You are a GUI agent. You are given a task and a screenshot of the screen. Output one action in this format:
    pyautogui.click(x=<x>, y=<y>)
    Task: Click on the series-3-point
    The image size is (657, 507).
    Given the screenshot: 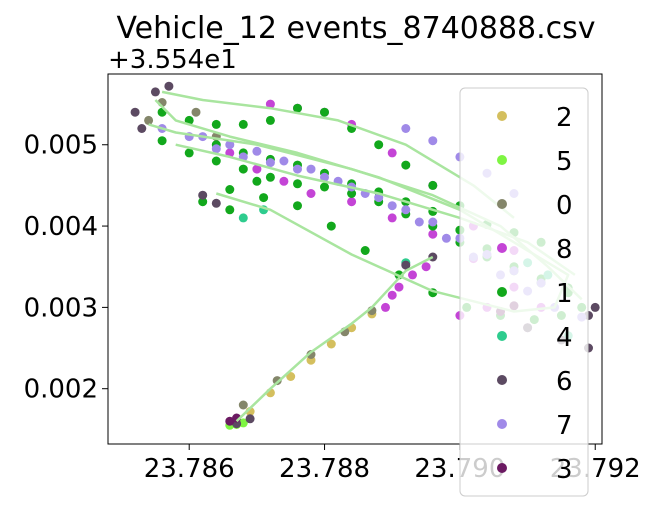 What is the action you would take?
    pyautogui.click(x=230, y=421)
    